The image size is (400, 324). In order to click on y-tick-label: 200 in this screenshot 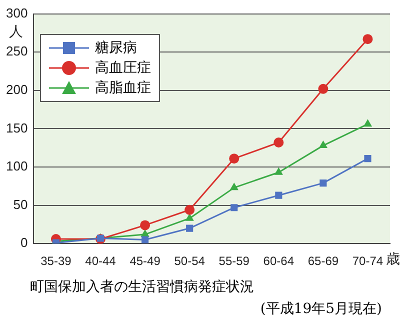, I will do `click(17, 89)`.